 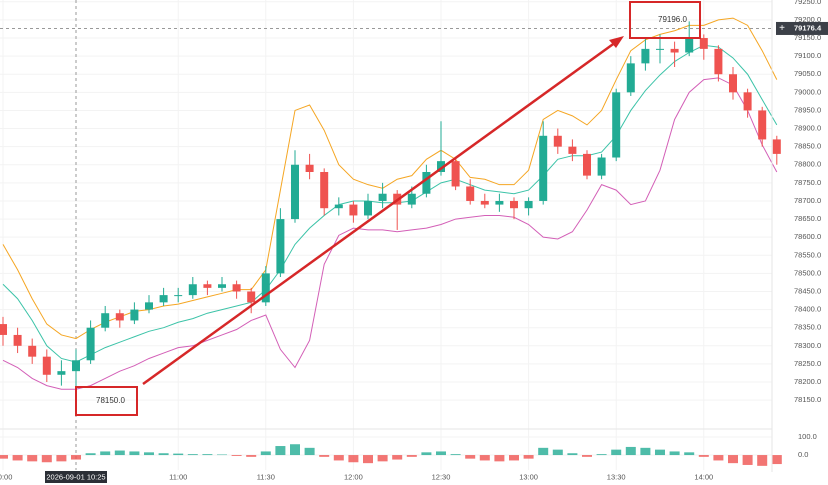 What do you see at coordinates (807, 309) in the screenshot?
I see `y-tick-label: 78400.0` at bounding box center [807, 309].